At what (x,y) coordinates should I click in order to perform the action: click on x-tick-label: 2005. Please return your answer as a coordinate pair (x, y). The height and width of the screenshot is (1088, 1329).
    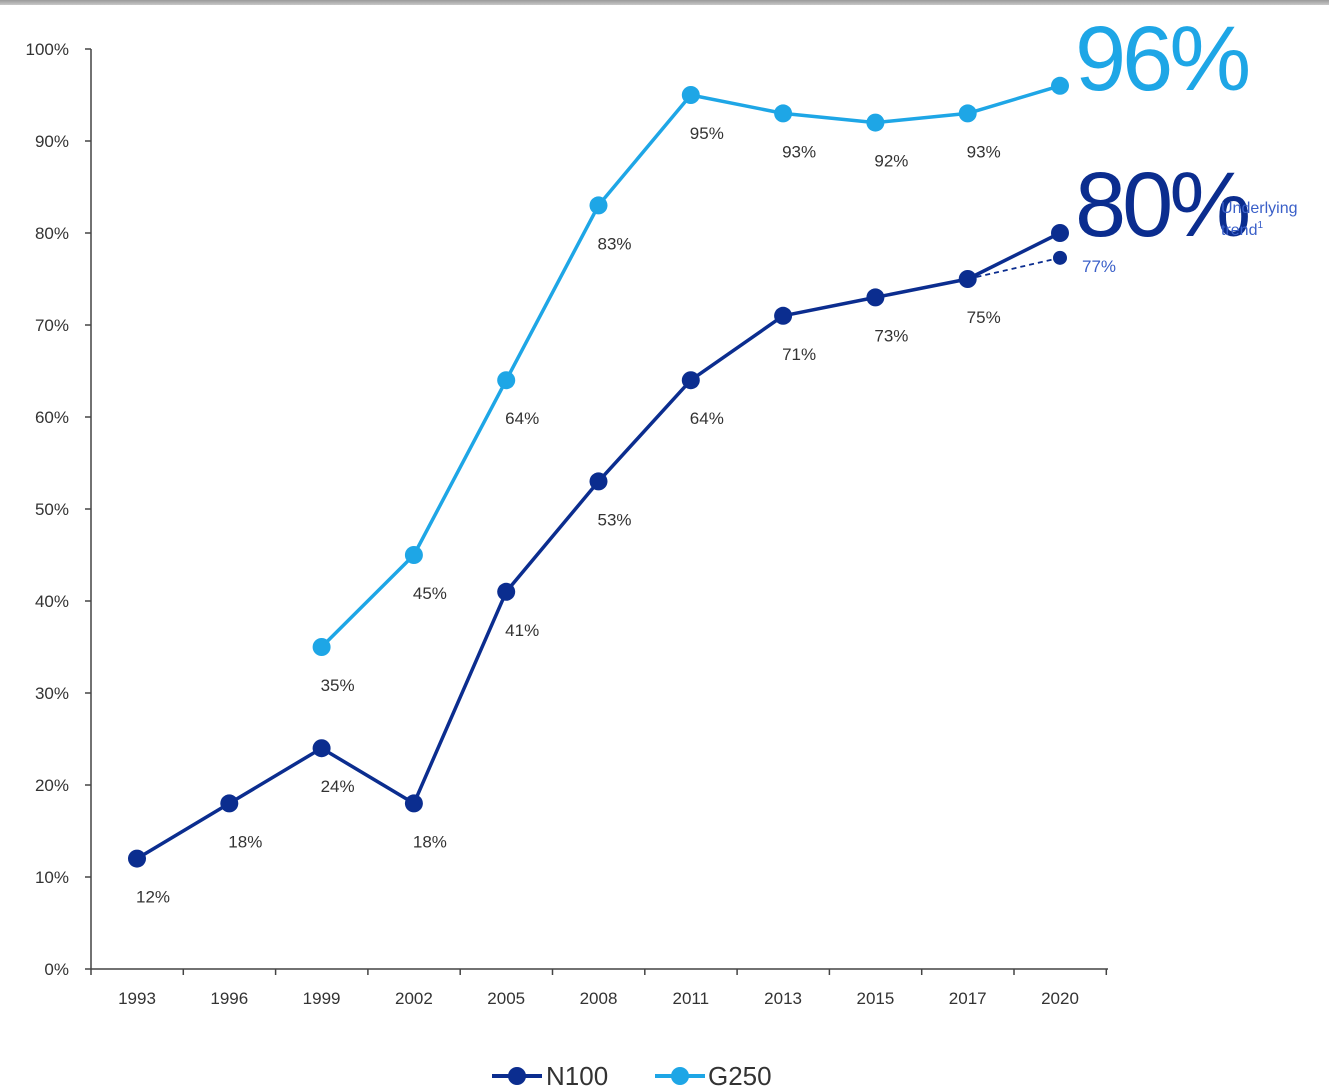
    Looking at the image, I should click on (506, 998).